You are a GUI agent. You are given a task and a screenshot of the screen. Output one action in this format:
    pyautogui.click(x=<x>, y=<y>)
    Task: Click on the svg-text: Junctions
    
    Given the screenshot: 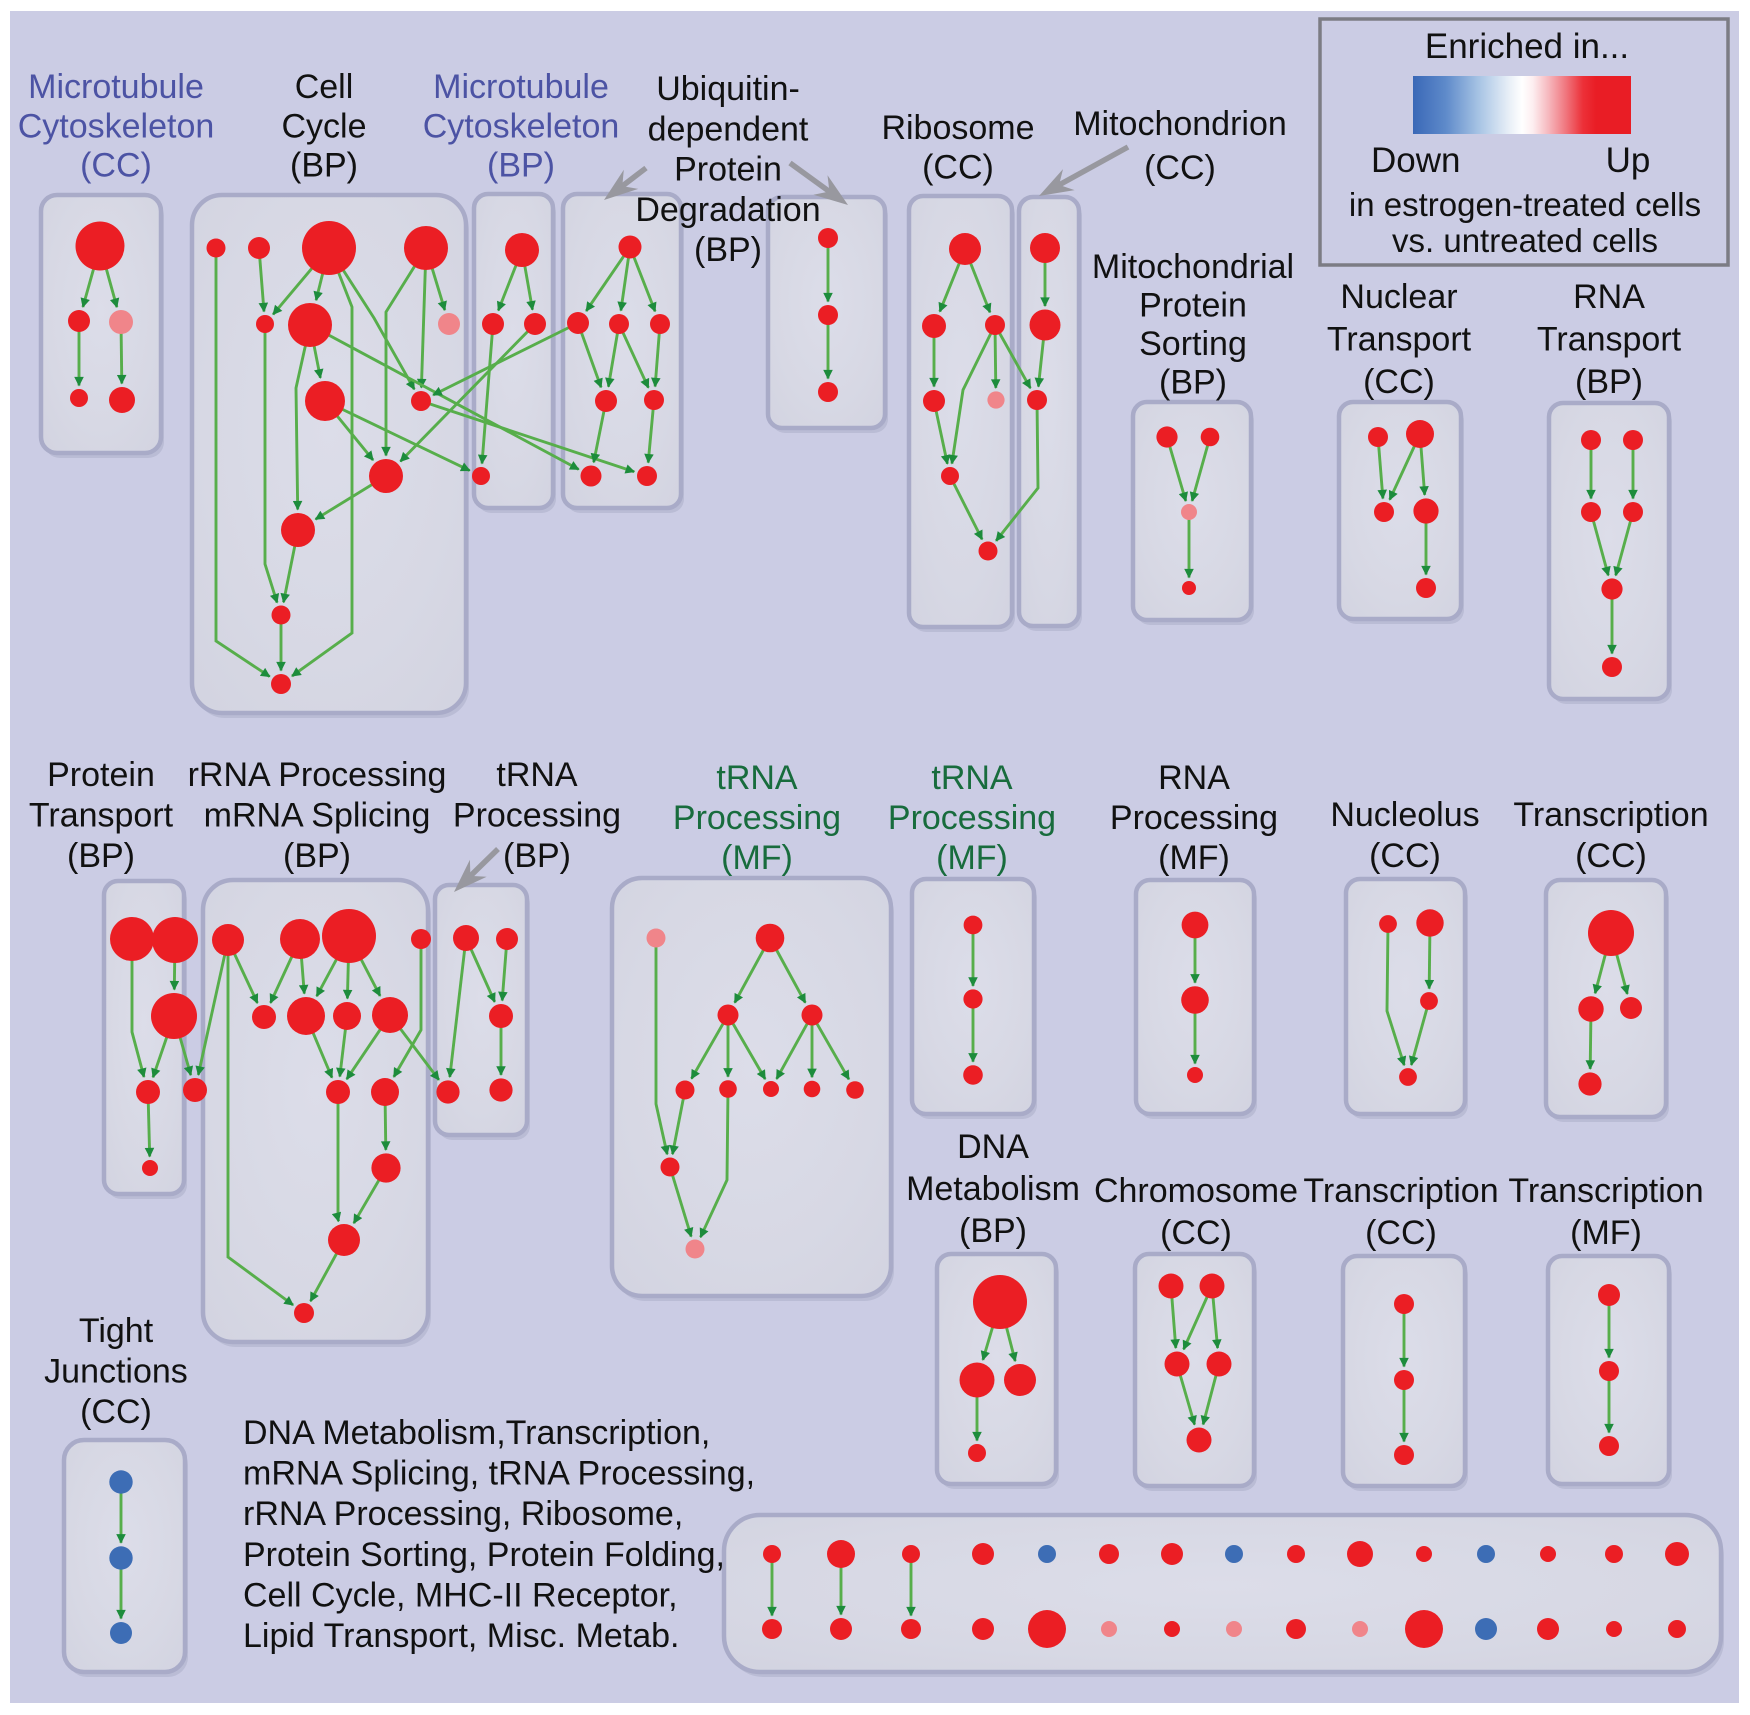 What is the action you would take?
    pyautogui.click(x=116, y=1372)
    